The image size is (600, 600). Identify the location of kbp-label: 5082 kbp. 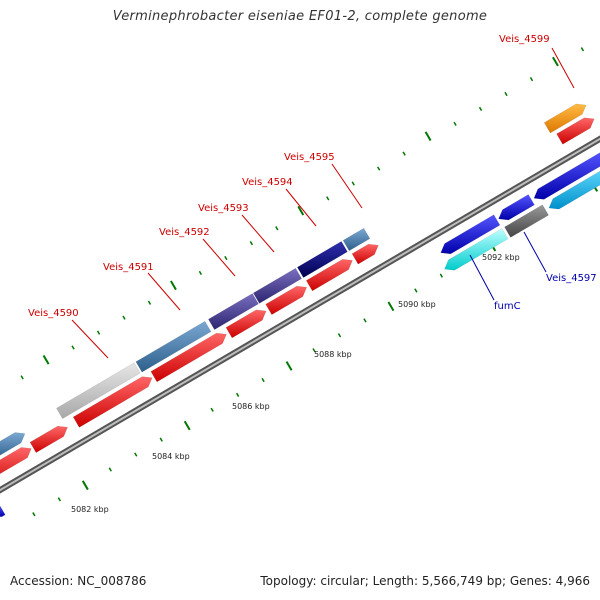
(90, 509).